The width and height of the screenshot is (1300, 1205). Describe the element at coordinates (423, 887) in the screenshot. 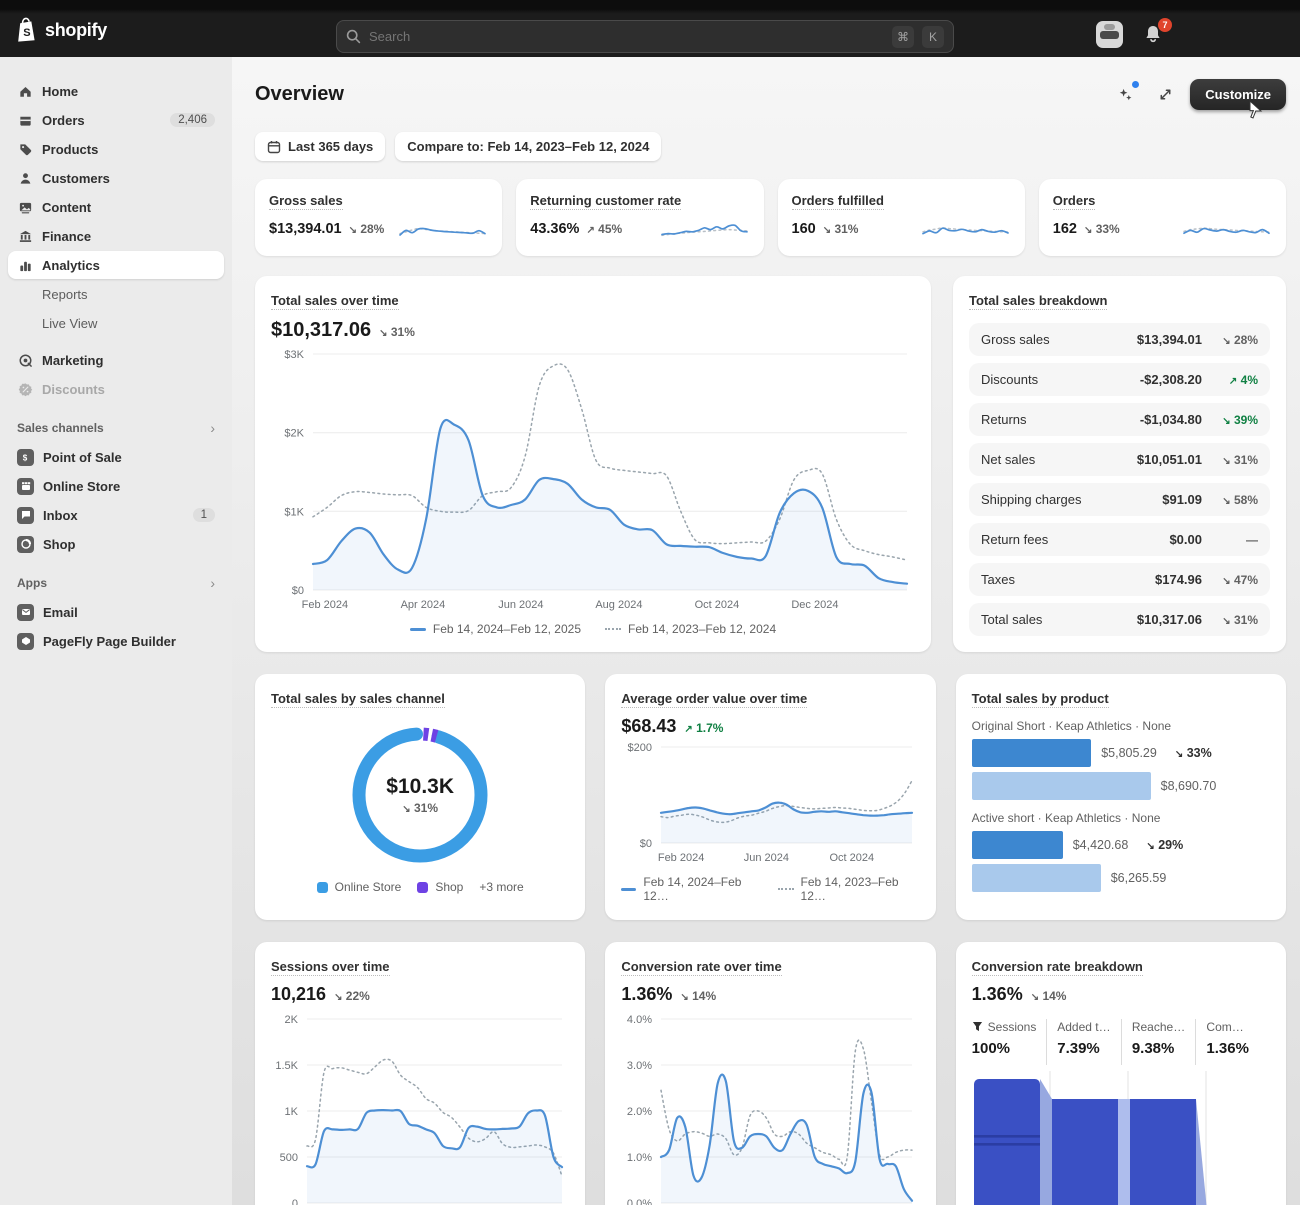

I see `shop-swatch` at that location.